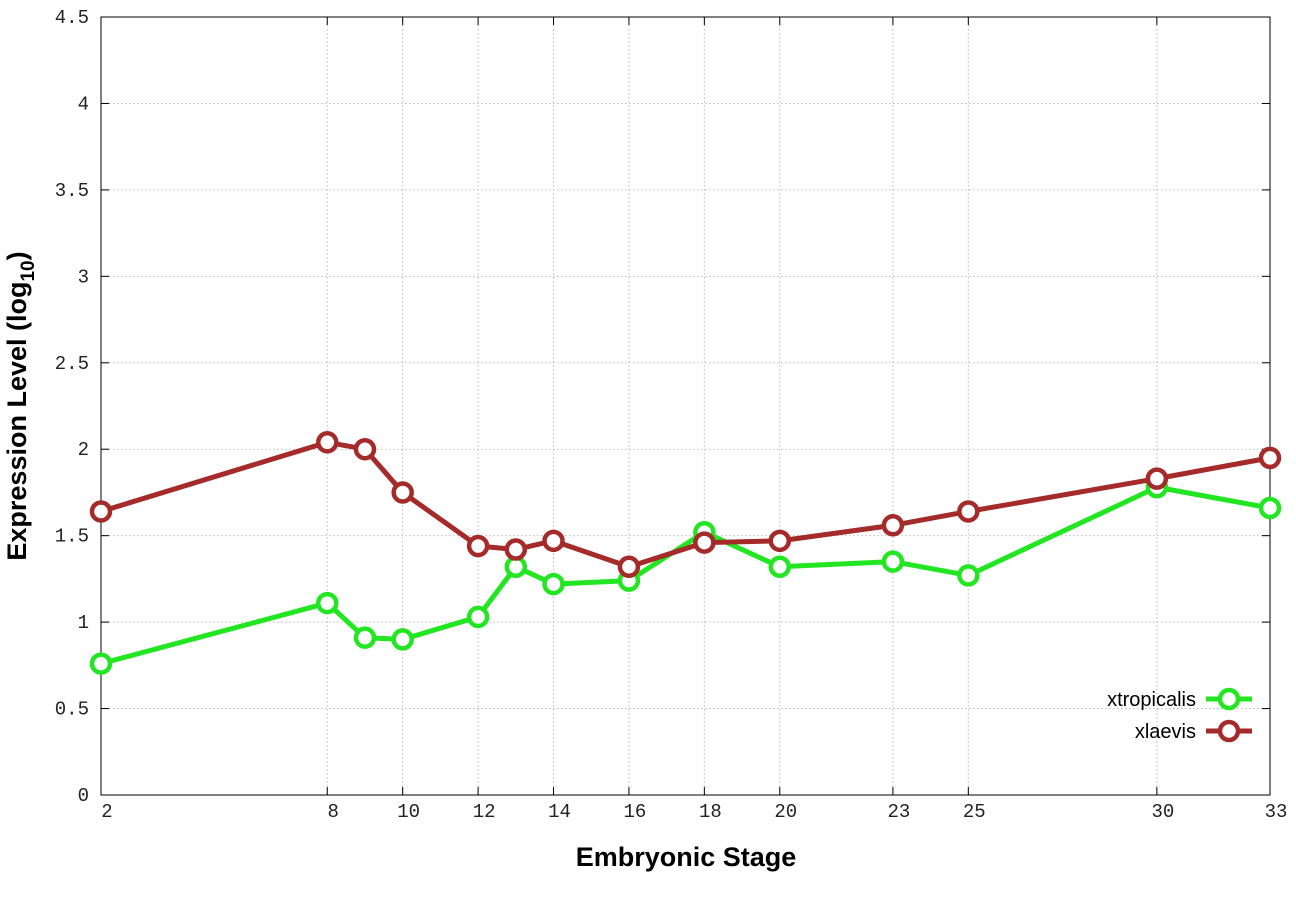 Image resolution: width=1296 pixels, height=907 pixels. Describe the element at coordinates (974, 812) in the screenshot. I see `x-tick-label: 25` at that location.